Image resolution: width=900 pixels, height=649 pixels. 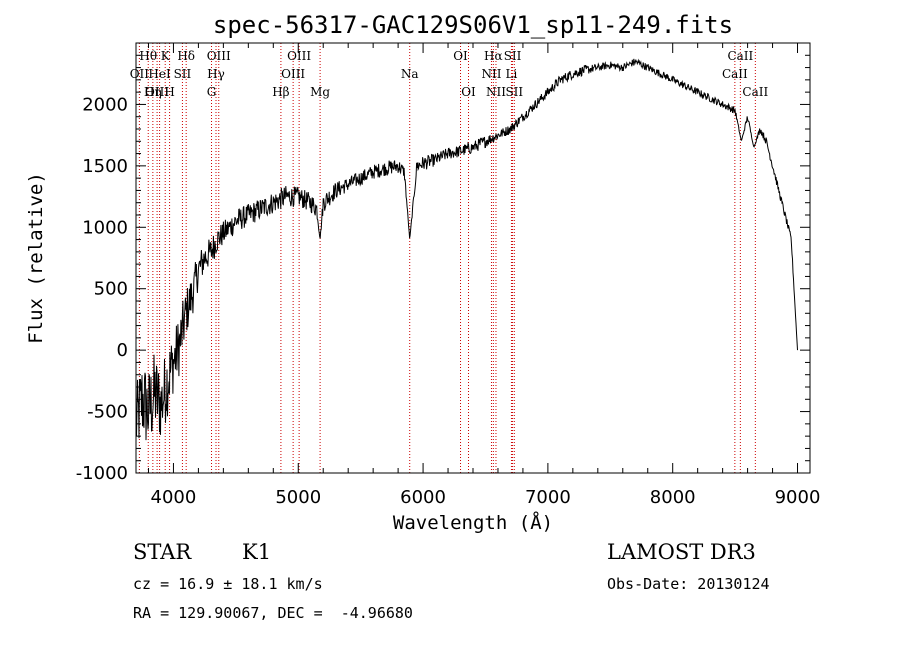 What do you see at coordinates (688, 584) in the screenshot?
I see `obs-date: Obs-Date: 20130124` at bounding box center [688, 584].